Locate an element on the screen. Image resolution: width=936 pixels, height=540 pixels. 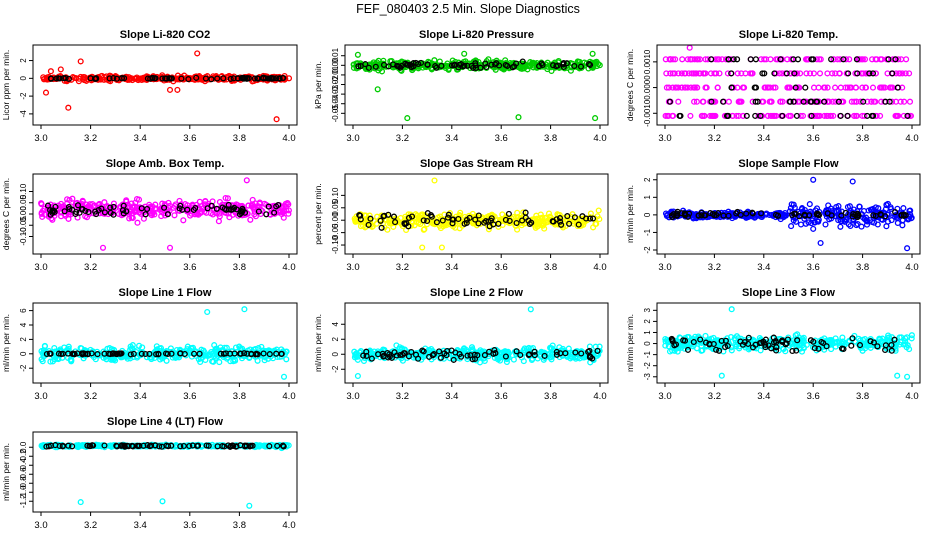
y-tick-label: -3 is located at coordinates (647, 377).